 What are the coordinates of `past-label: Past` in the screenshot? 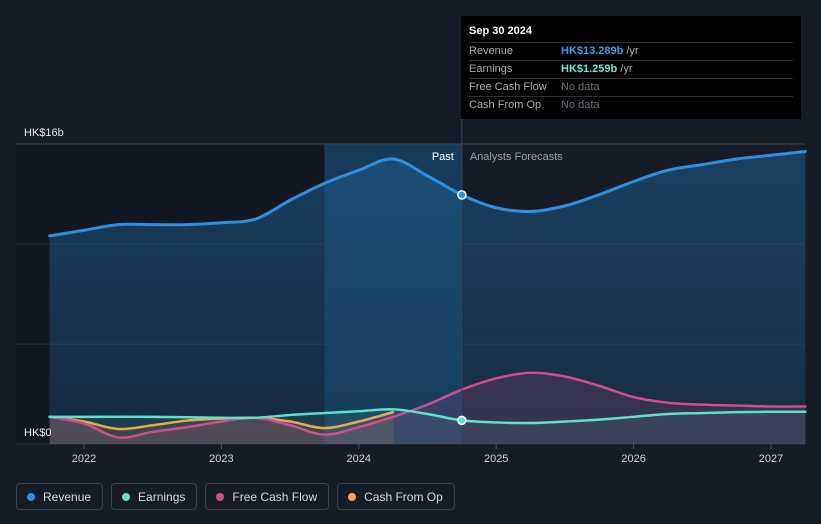 It's located at (443, 157).